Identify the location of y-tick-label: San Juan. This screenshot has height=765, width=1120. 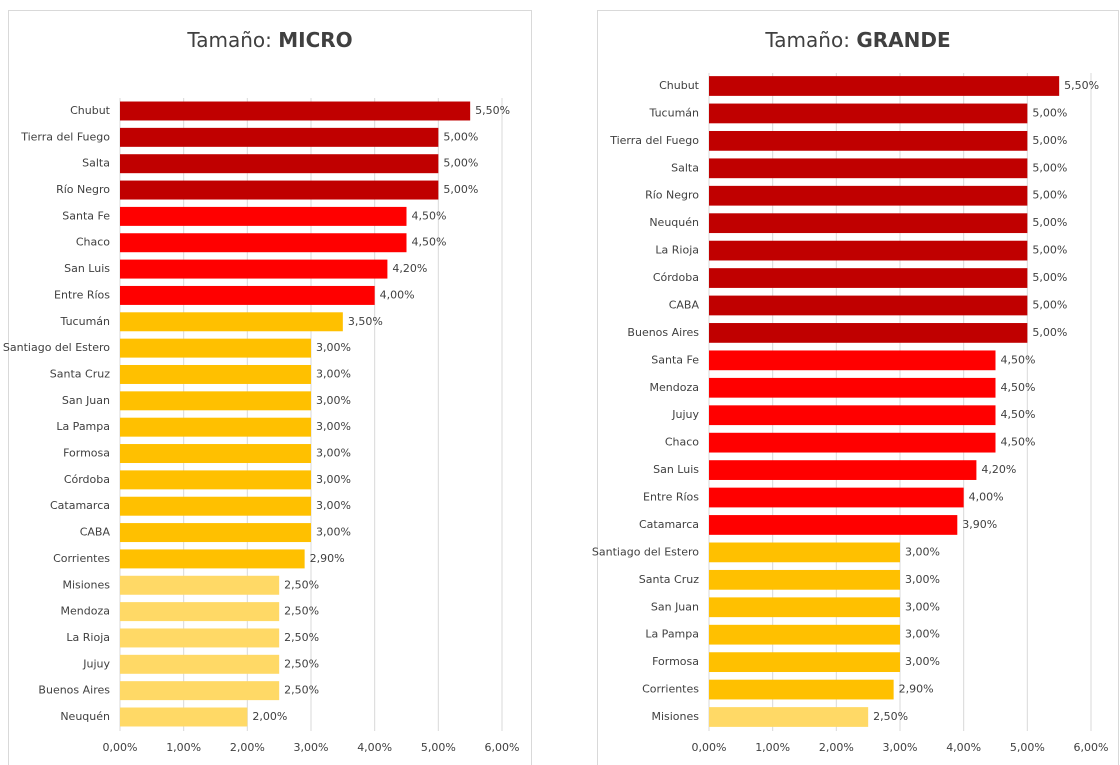
(86, 400).